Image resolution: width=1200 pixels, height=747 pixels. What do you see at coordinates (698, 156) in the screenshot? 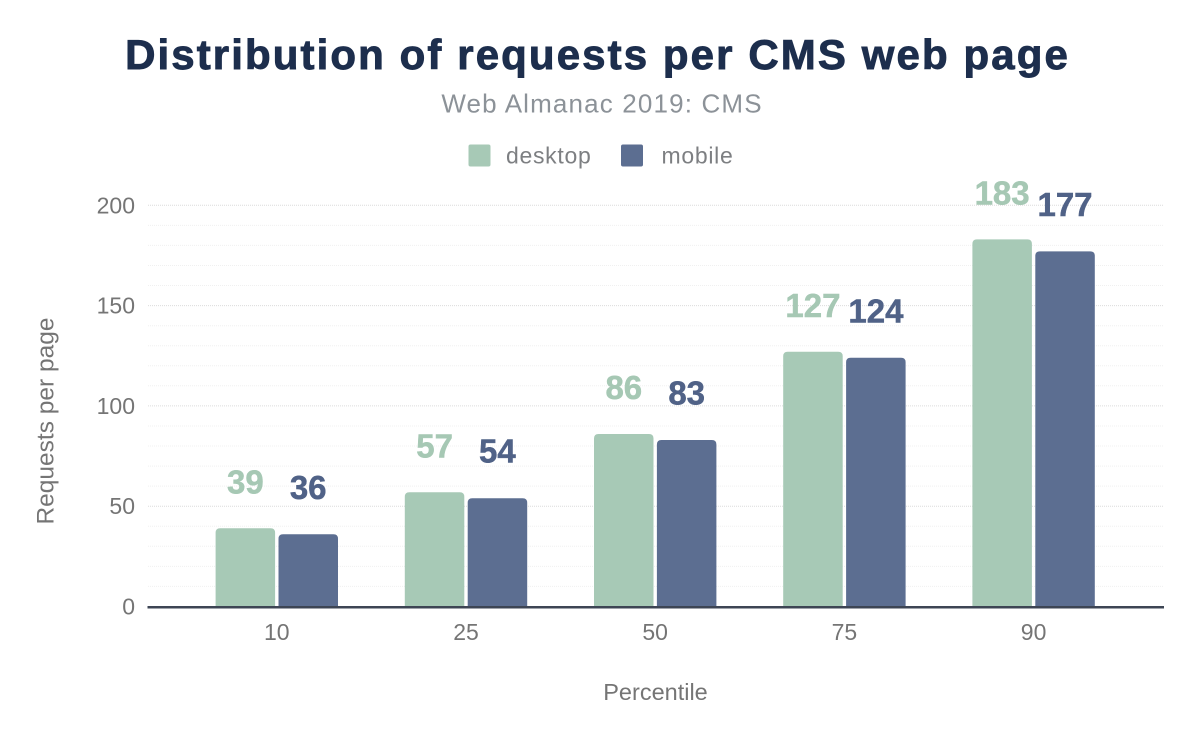
I see `svg-text: mobile` at bounding box center [698, 156].